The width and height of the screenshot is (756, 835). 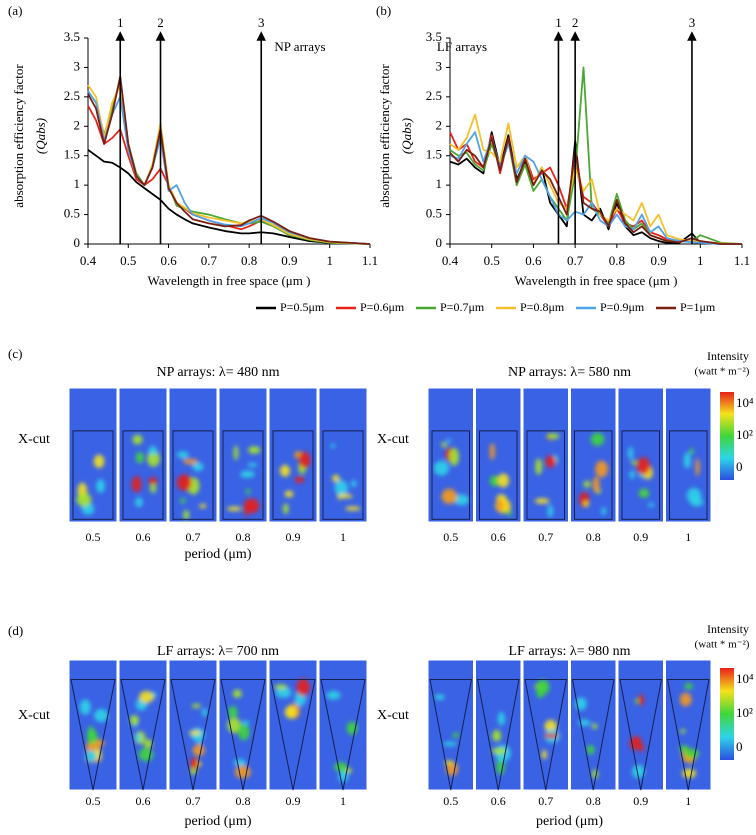 I want to click on period-label: 0.6, so click(x=143, y=537).